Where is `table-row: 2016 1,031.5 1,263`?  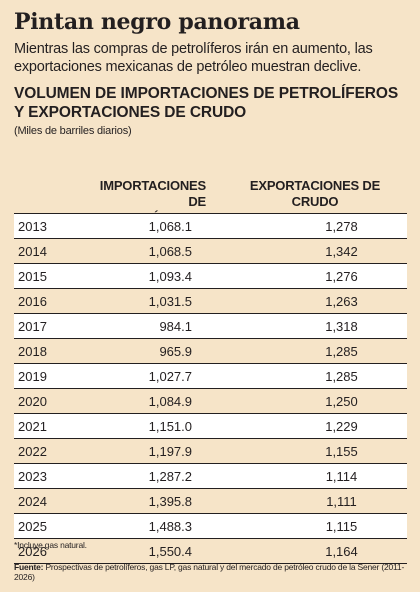
table-row: 2016 1,031.5 1,263 is located at coordinates (210, 301).